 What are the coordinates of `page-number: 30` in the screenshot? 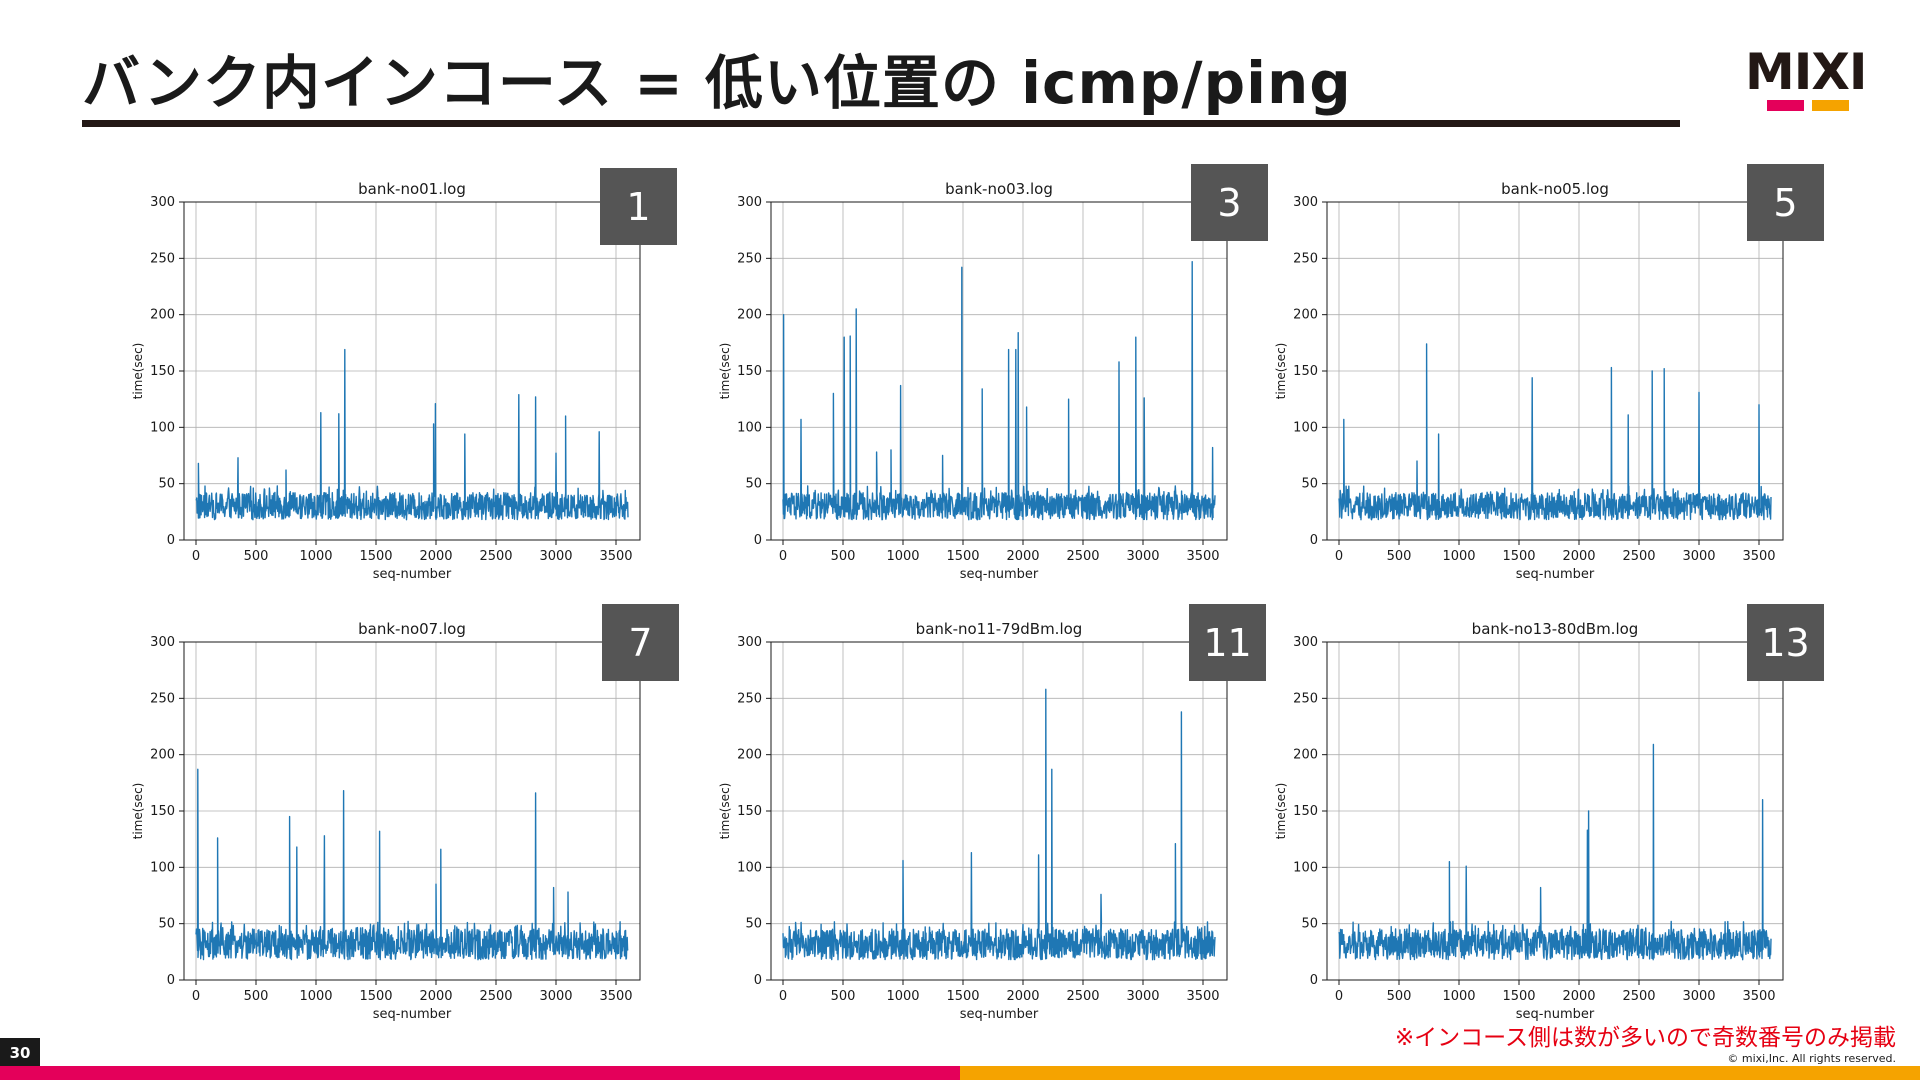 It's located at (20, 1053).